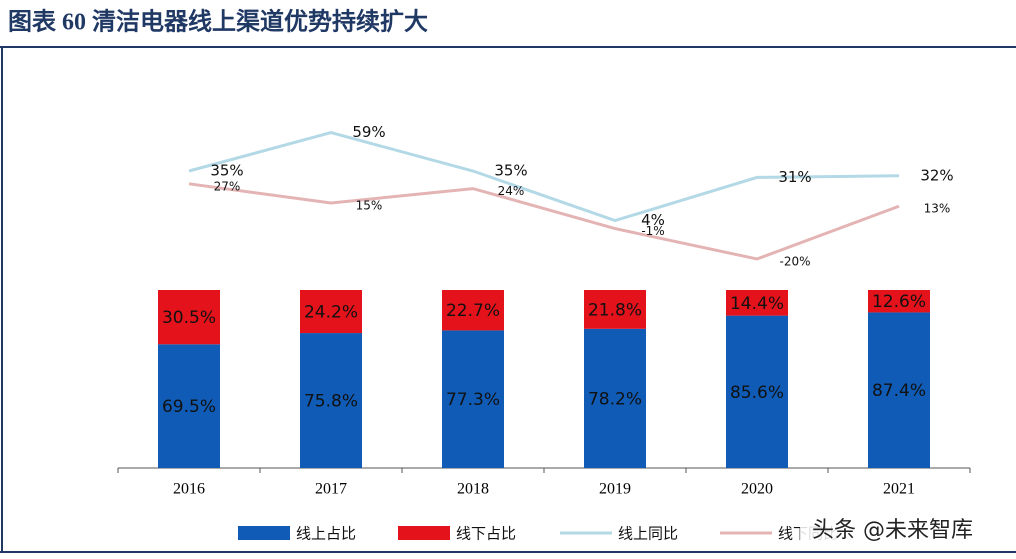 The height and width of the screenshot is (559, 1016). Describe the element at coordinates (369, 206) in the screenshot. I see `line-value-label: 15%` at that location.